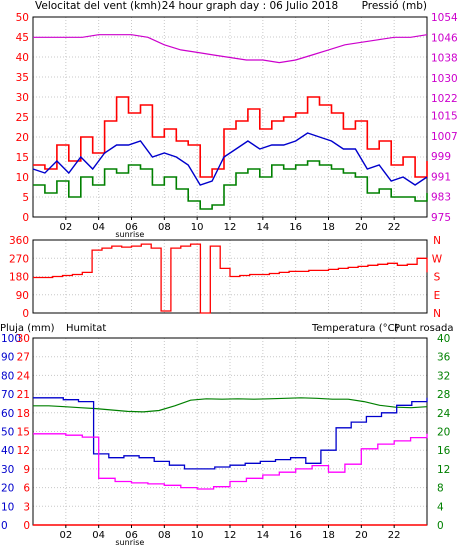 The height and width of the screenshot is (554, 459). I want to click on pressure-y-tick-label: 1046, so click(444, 38).